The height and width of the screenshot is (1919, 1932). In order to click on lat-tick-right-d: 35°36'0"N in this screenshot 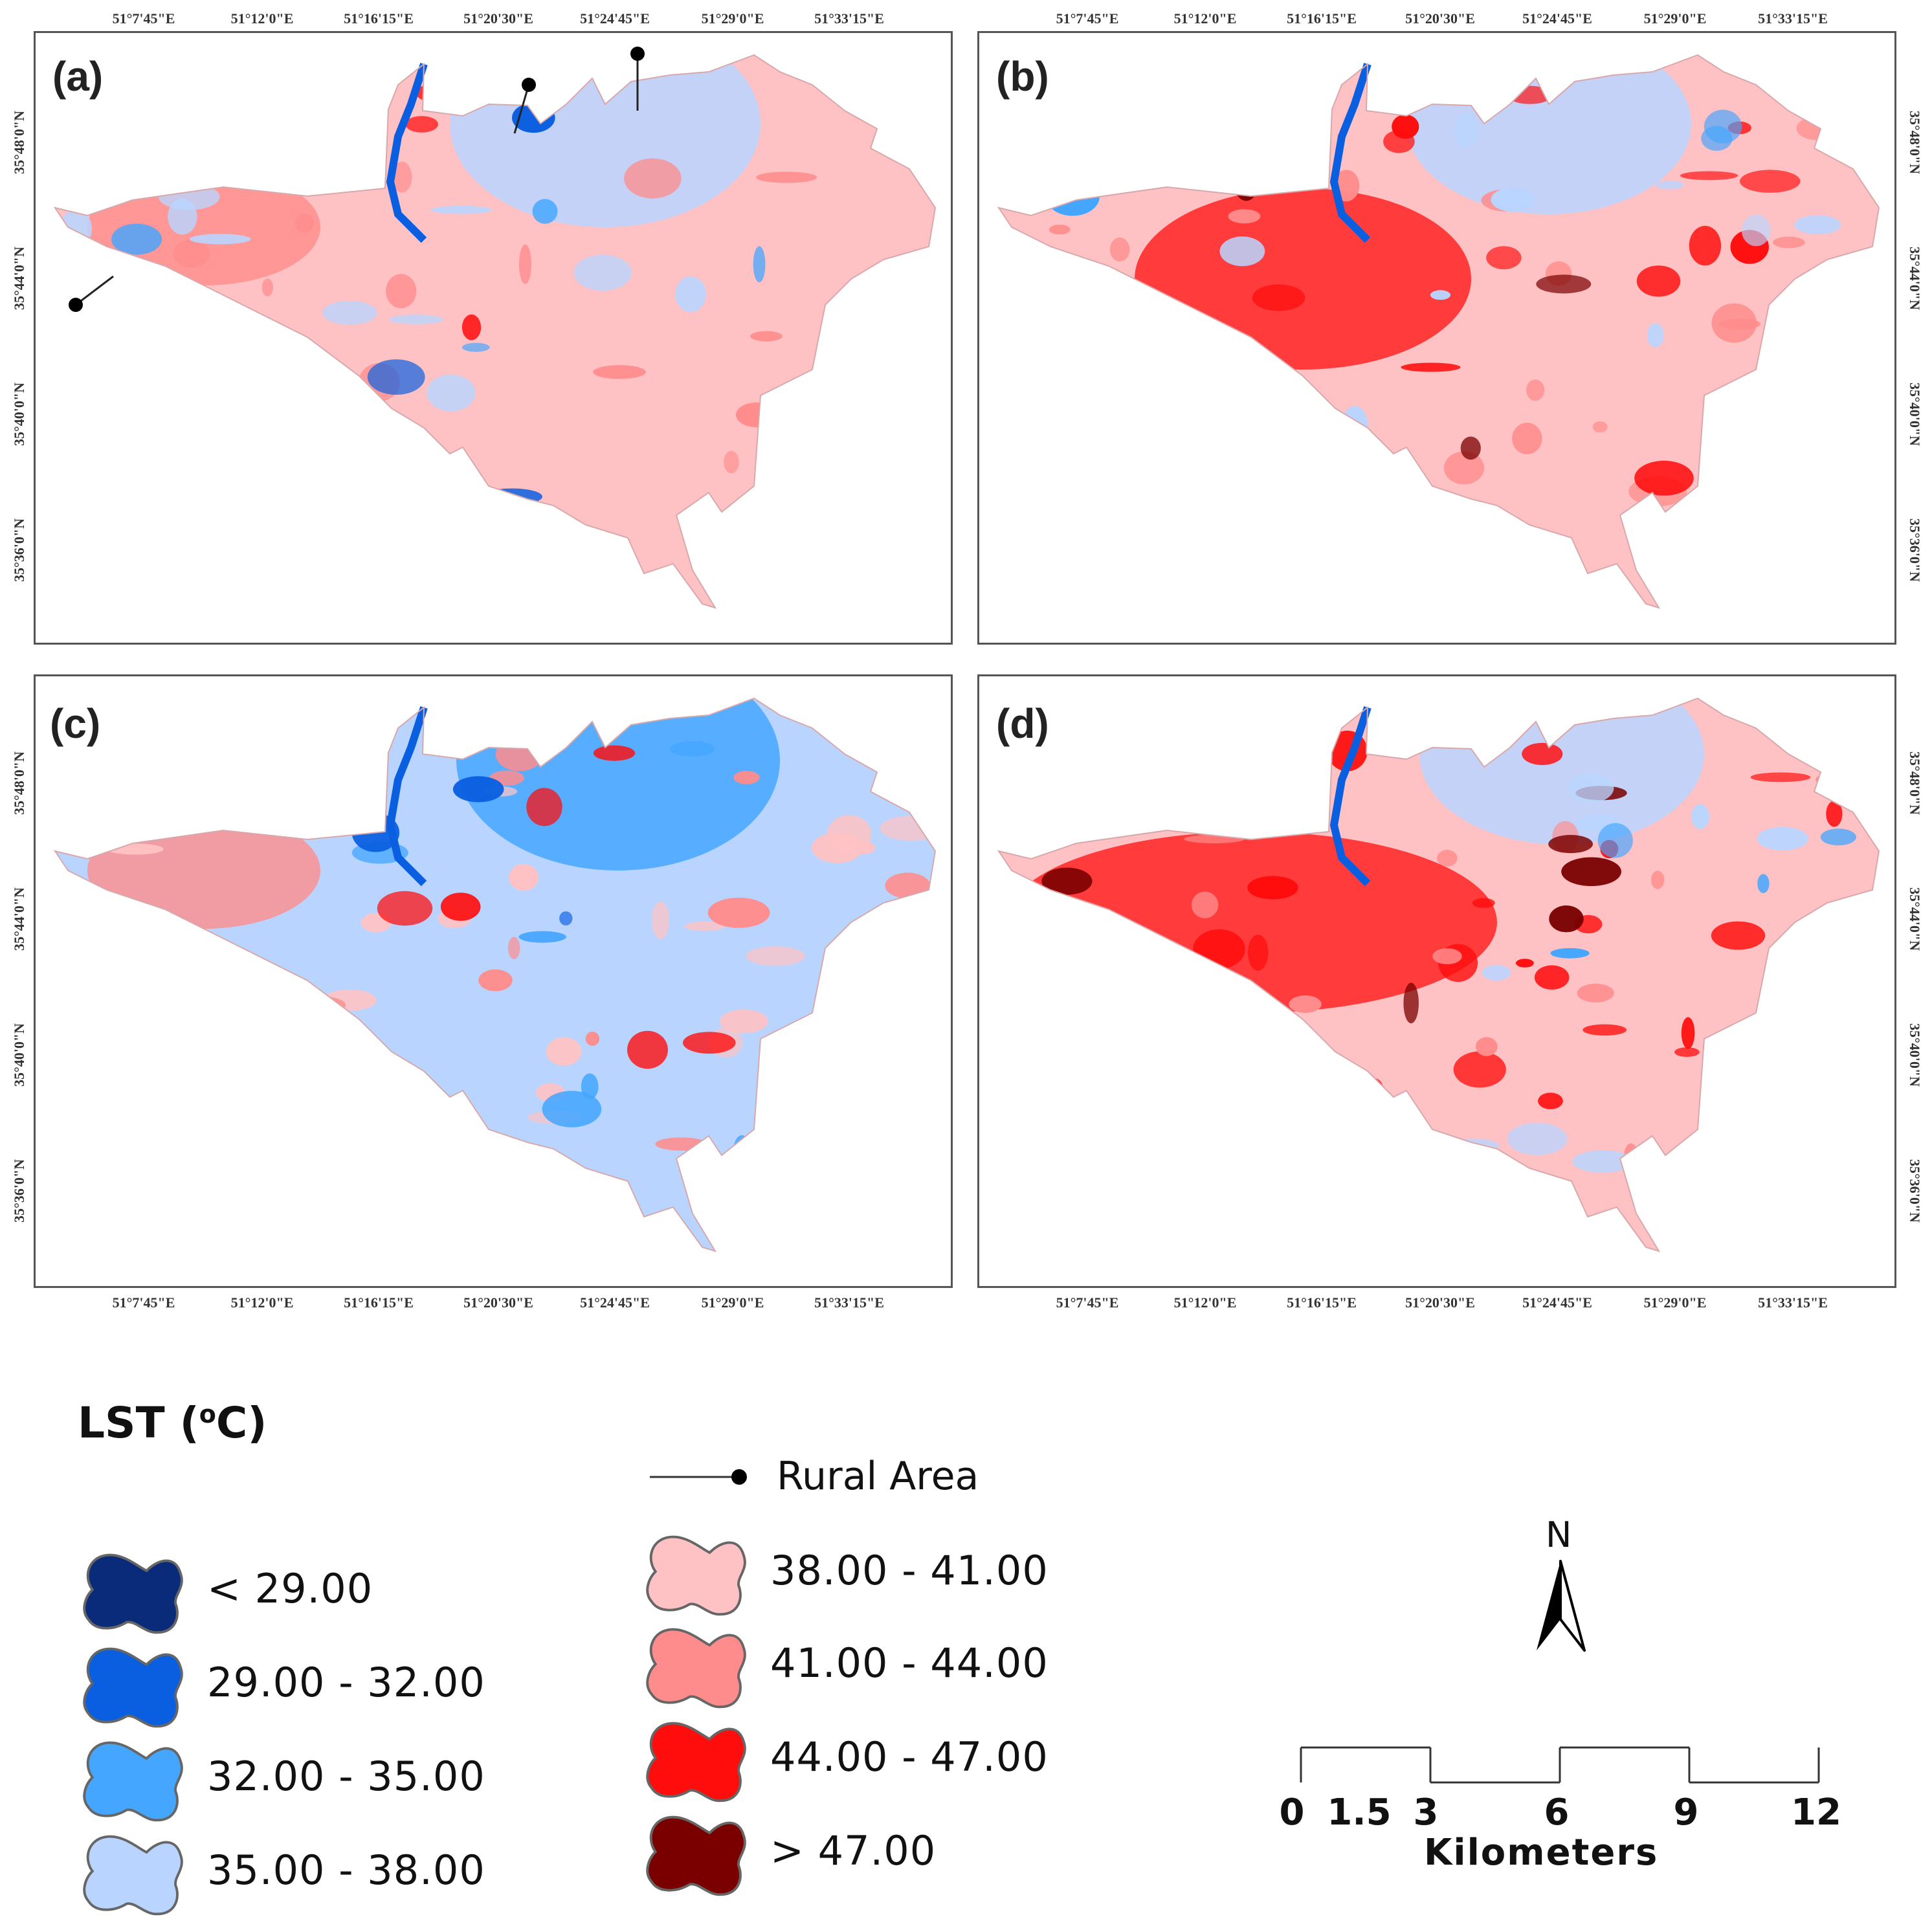, I will do `click(1915, 1191)`.